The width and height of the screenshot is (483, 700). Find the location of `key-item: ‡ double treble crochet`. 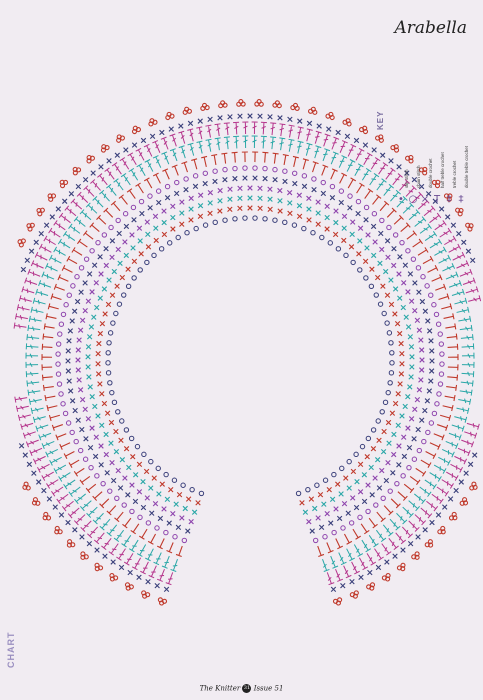

key-item: ‡ double treble crochet is located at coordinates (462, 163).